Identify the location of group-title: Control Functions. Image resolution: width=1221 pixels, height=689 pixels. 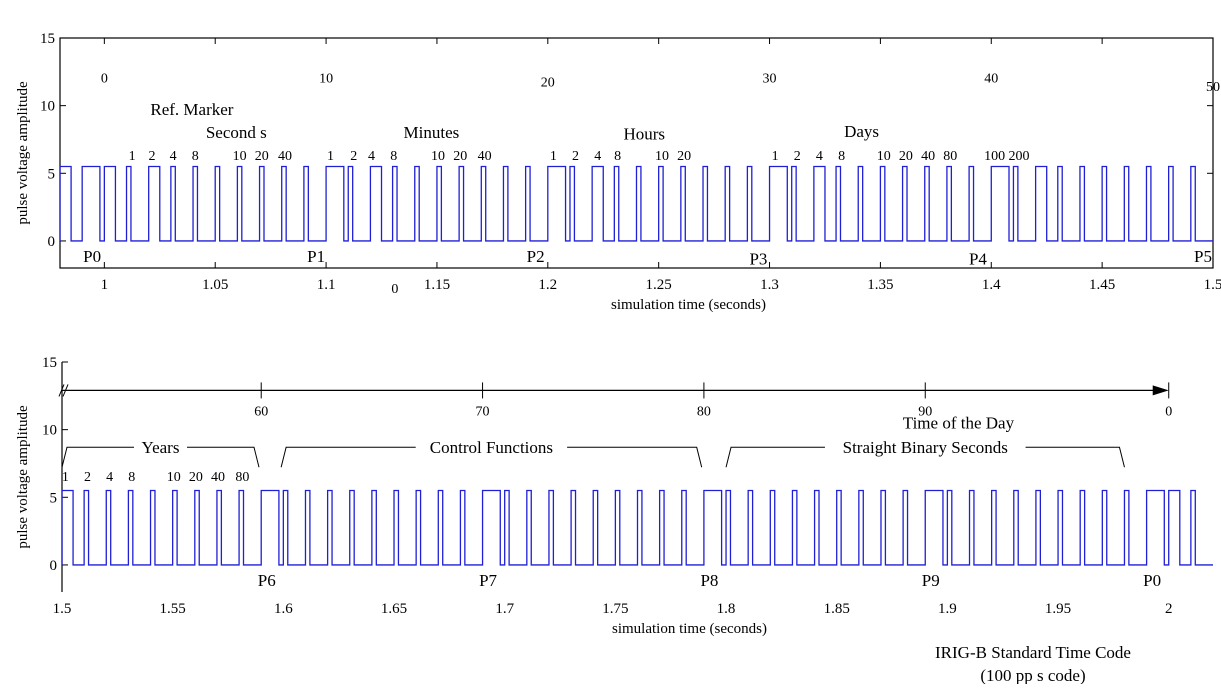
(491, 447).